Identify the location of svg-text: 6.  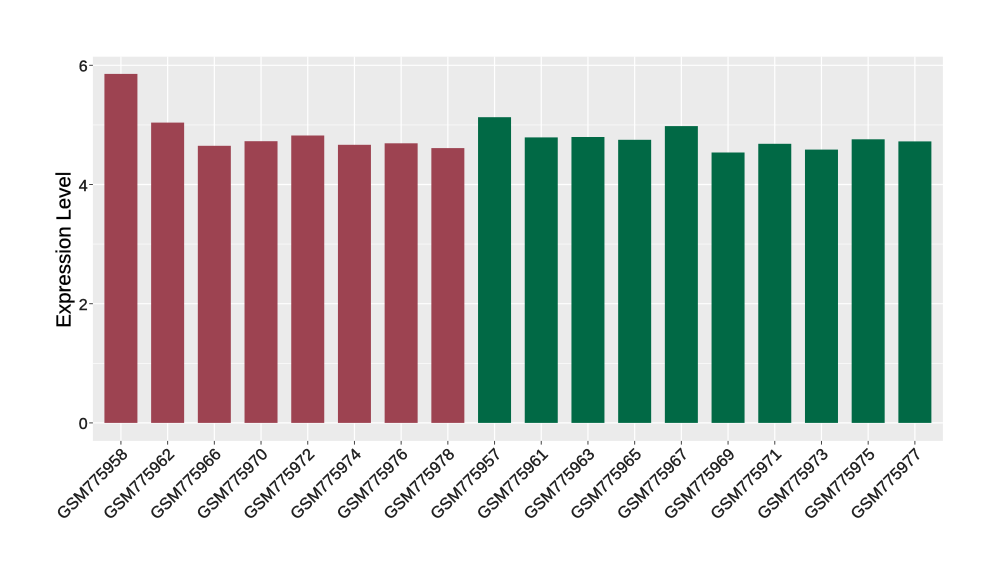
(83, 67).